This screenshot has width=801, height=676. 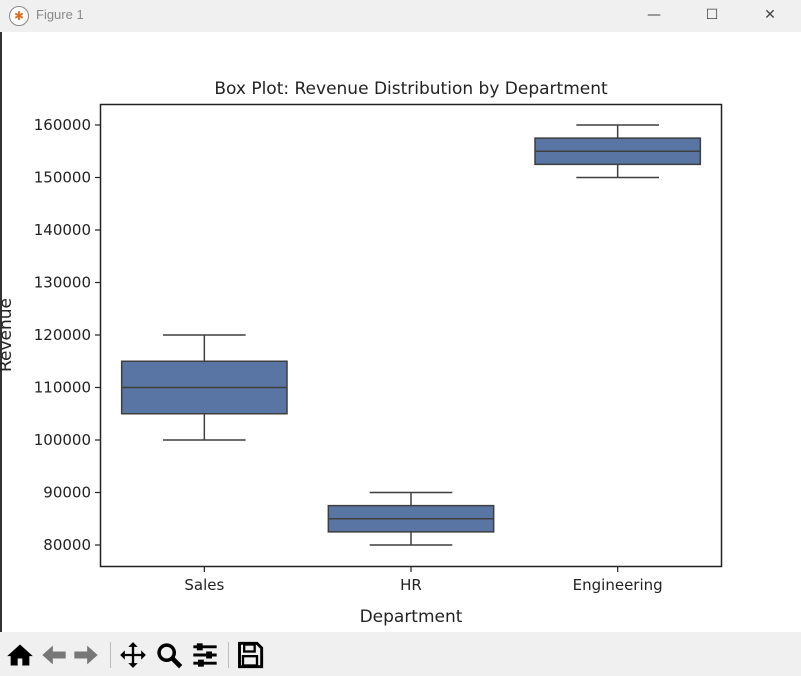 What do you see at coordinates (67, 545) in the screenshot?
I see `y-tick-label: 80000` at bounding box center [67, 545].